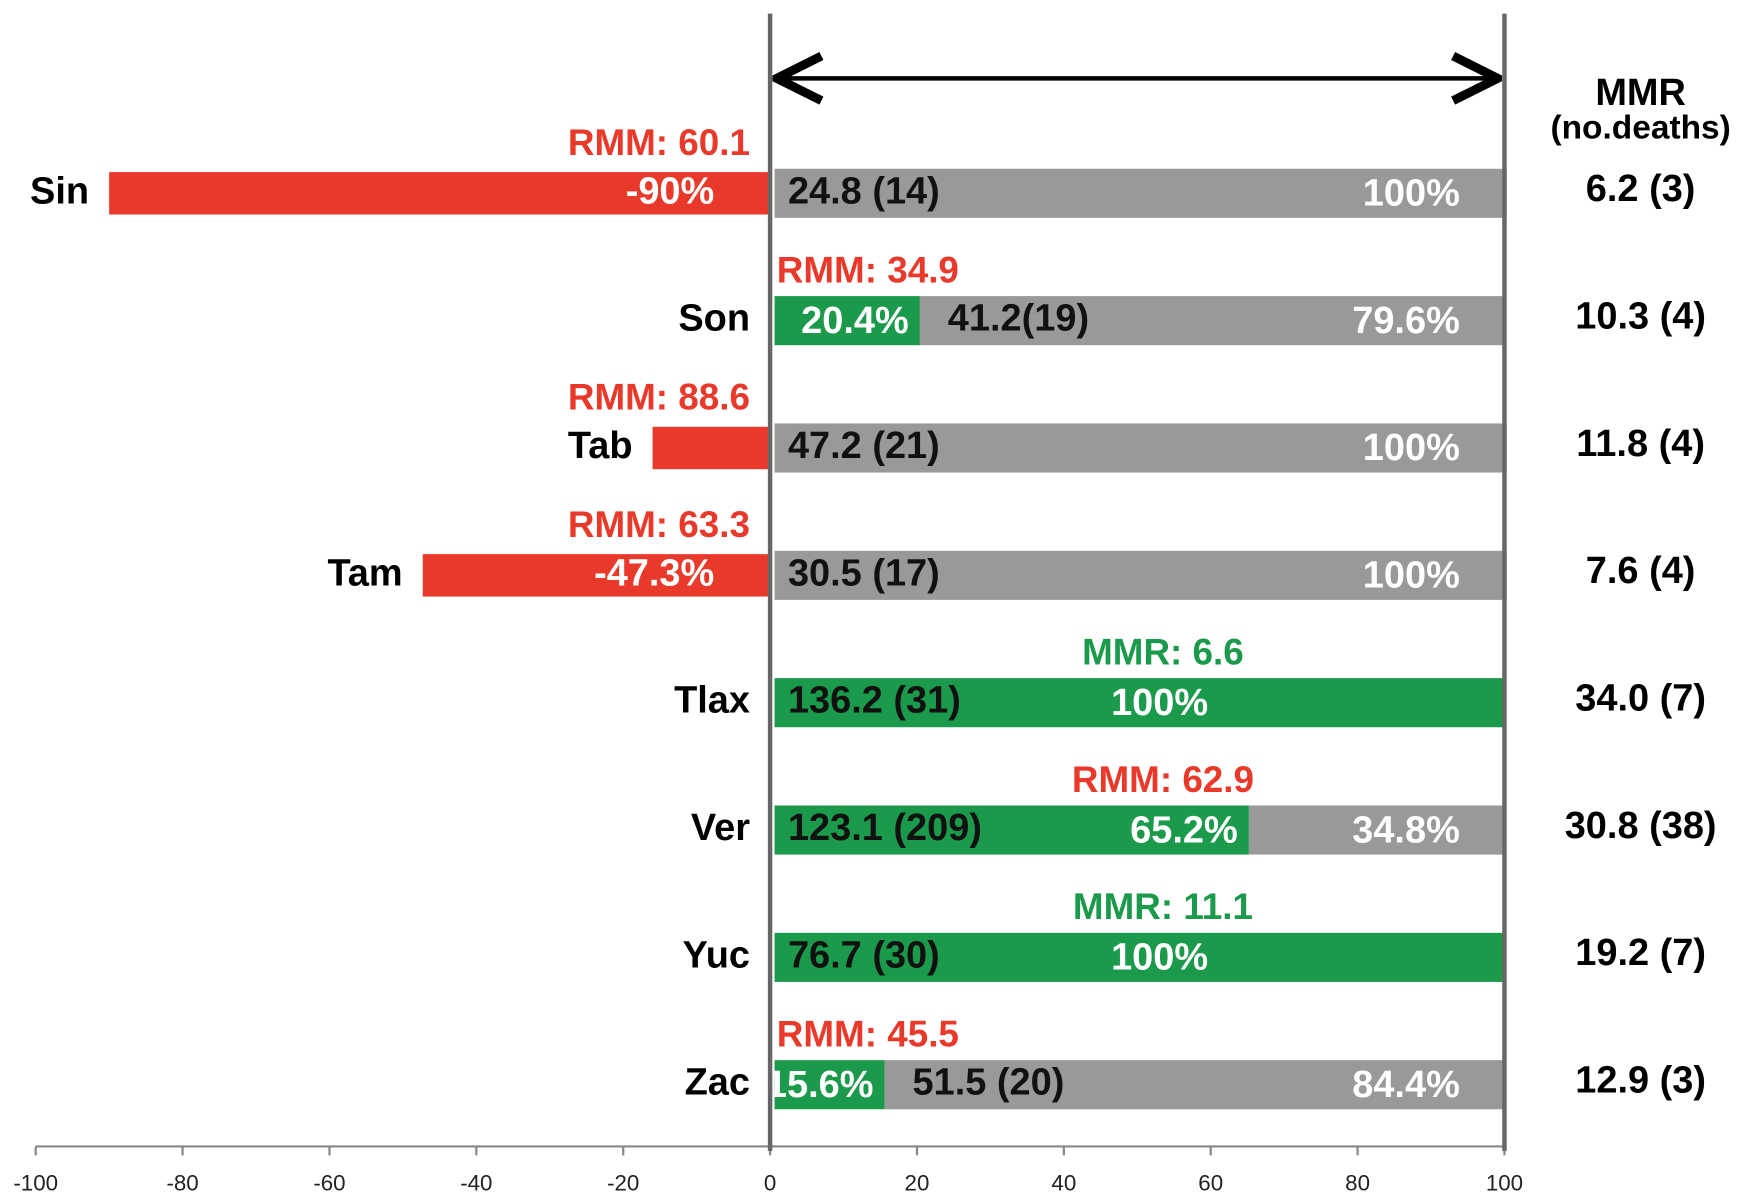 Image resolution: width=1750 pixels, height=1198 pixels. Describe the element at coordinates (864, 191) in the screenshot. I see `inner-label: 24.8 (14)` at that location.